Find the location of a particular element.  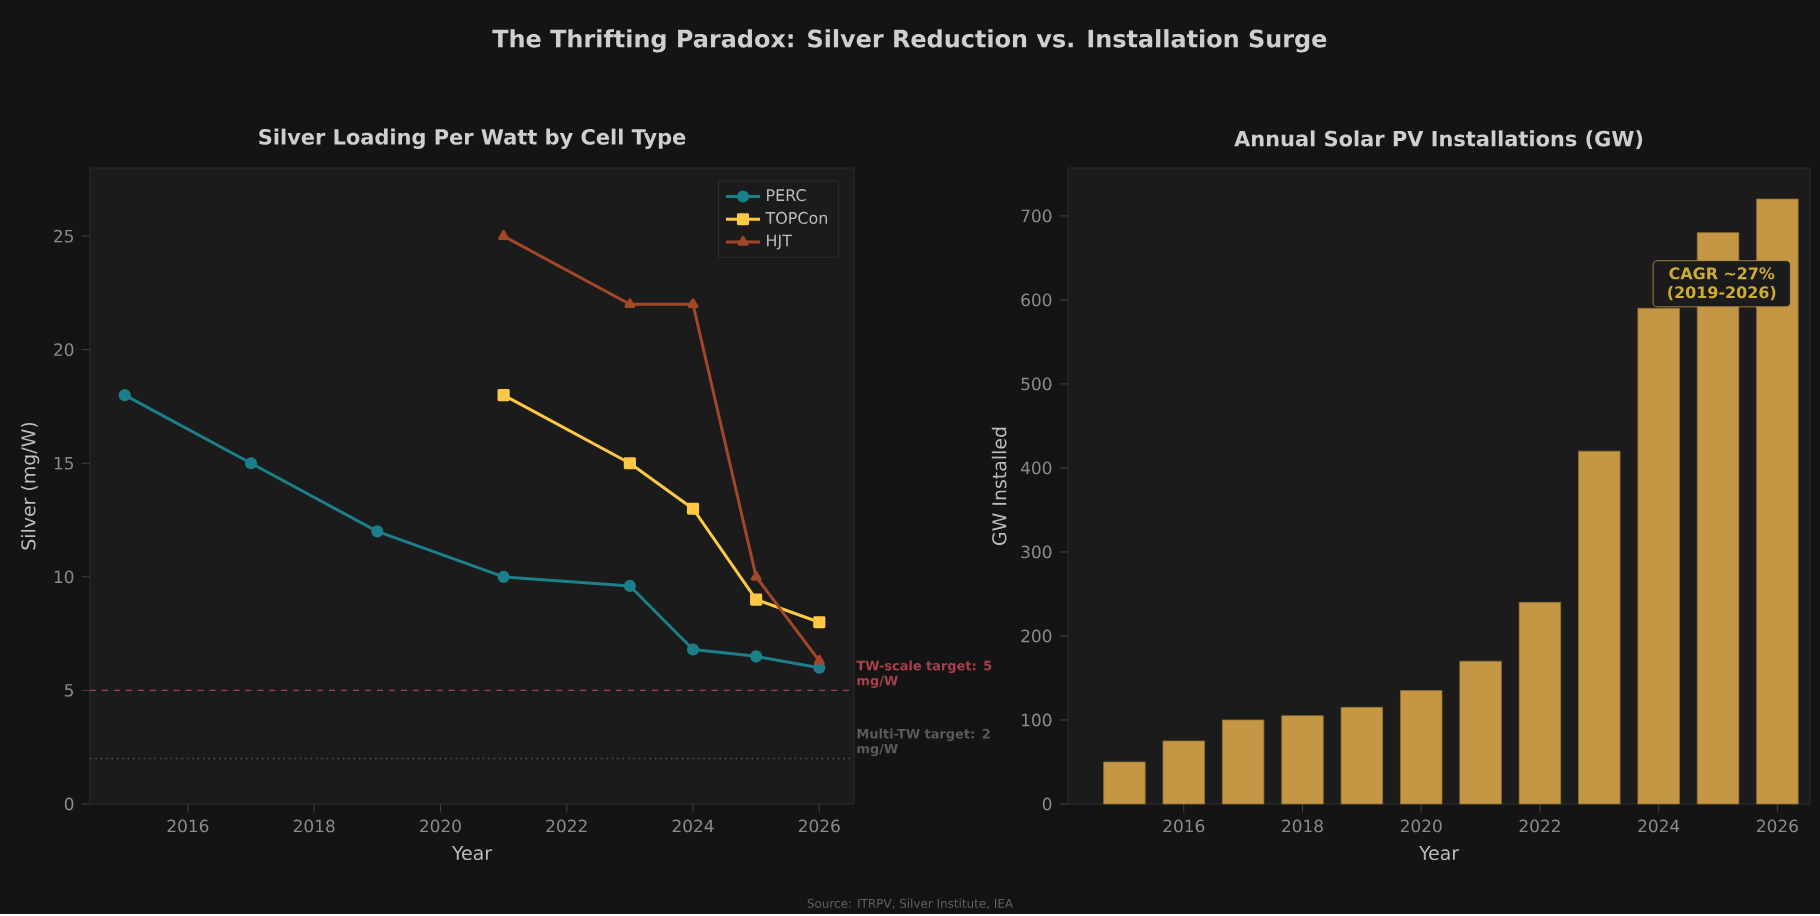

y-tick-label: 200 is located at coordinates (1036, 636).